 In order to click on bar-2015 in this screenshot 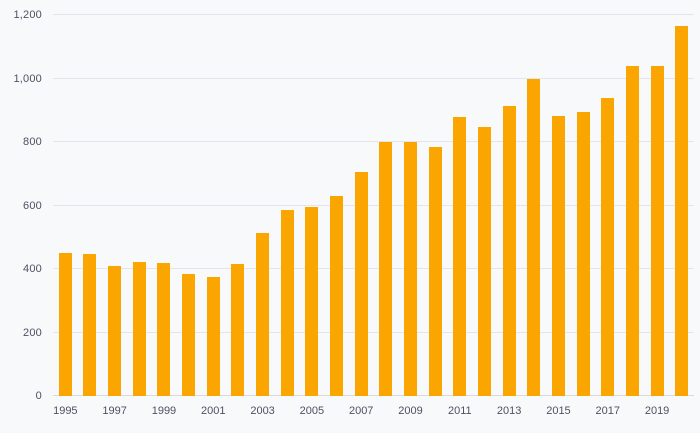, I will do `click(558, 255)`.